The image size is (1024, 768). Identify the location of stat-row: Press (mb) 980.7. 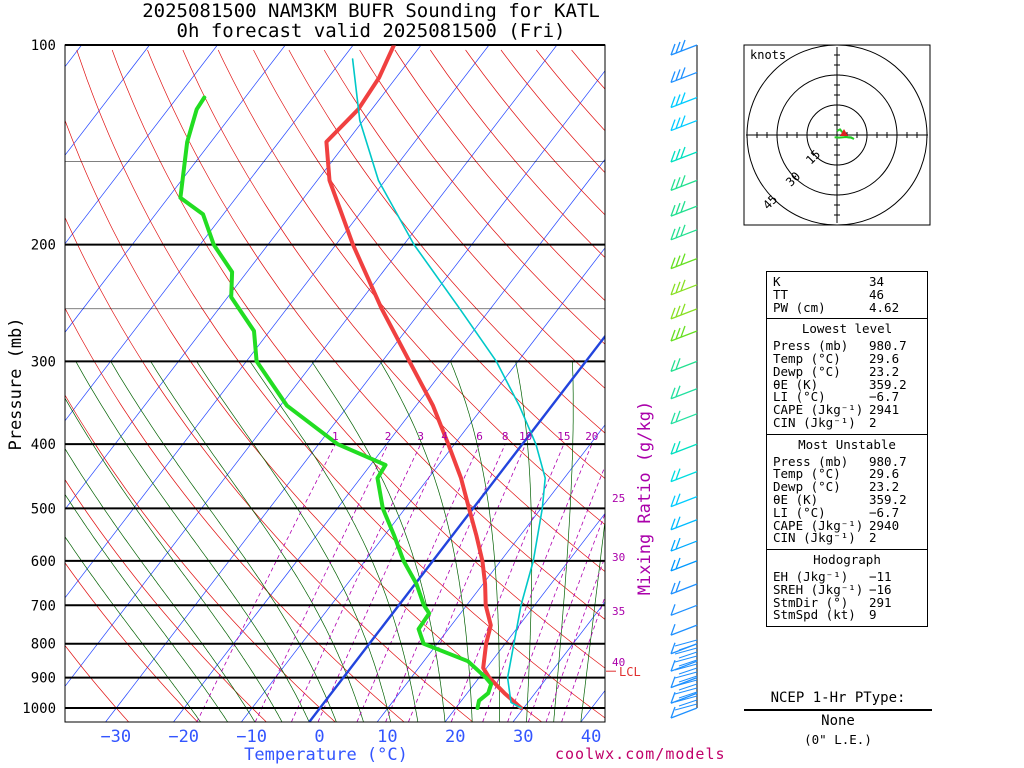
(847, 461).